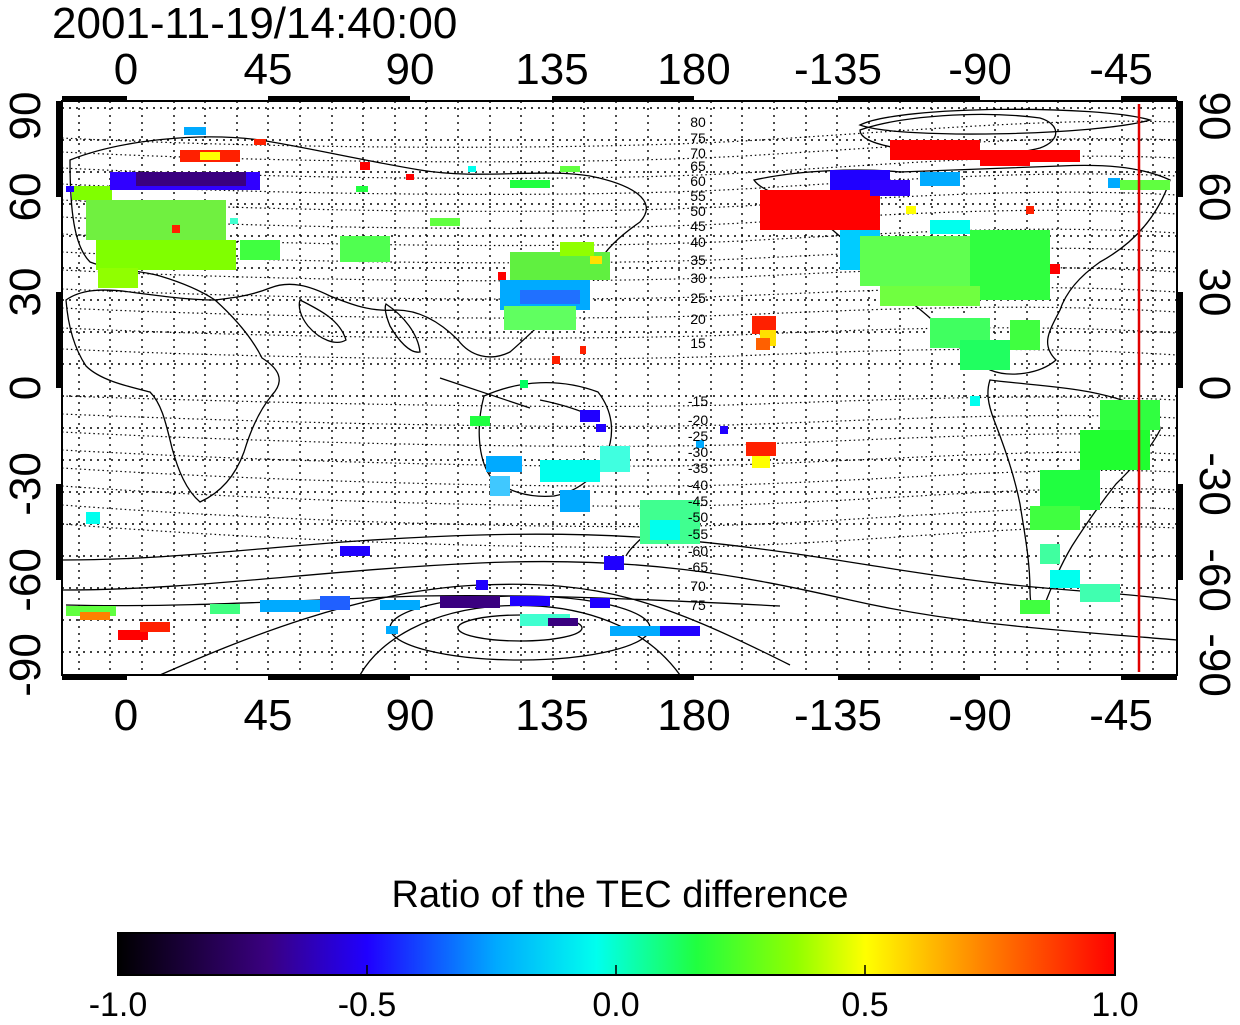 This screenshot has width=1240, height=1025. I want to click on contour-label: -25, so click(698, 436).